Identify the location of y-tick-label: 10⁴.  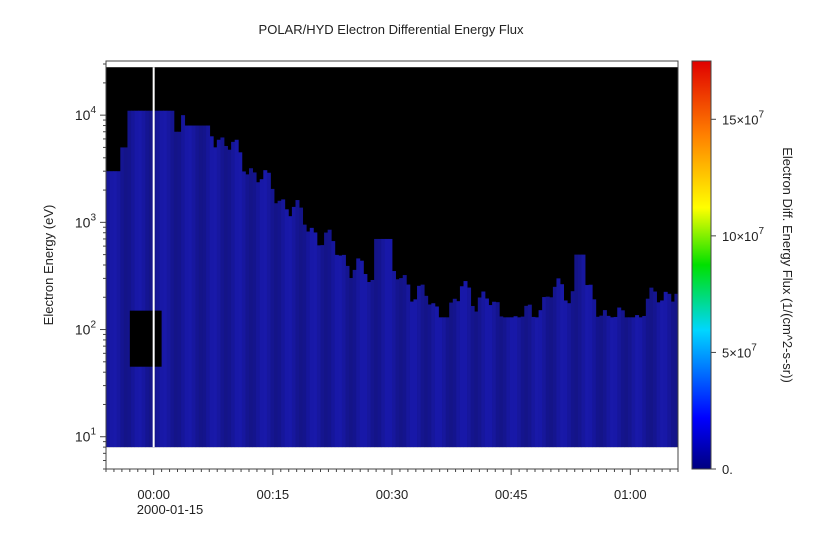
(86, 114).